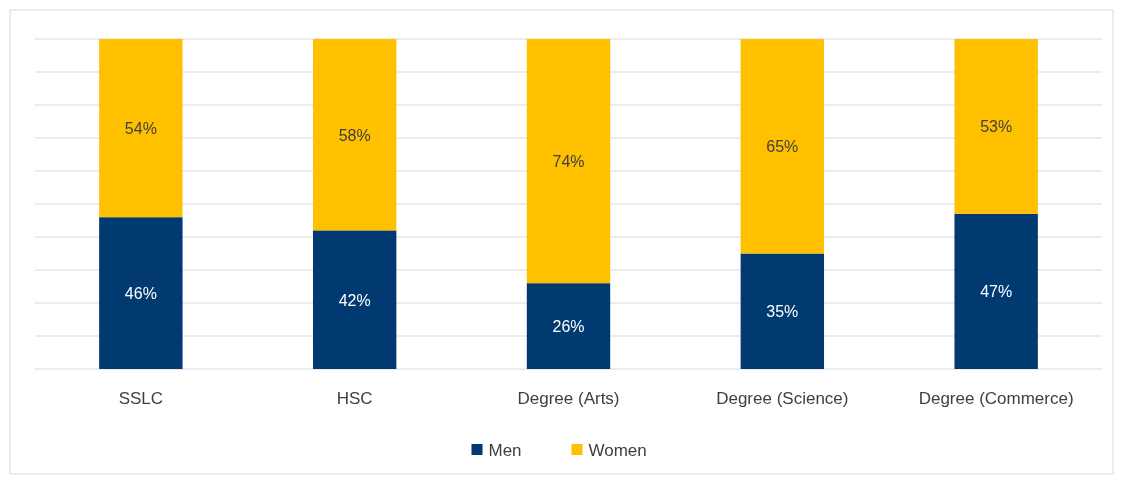  I want to click on x-tick-label: SSLC, so click(141, 398).